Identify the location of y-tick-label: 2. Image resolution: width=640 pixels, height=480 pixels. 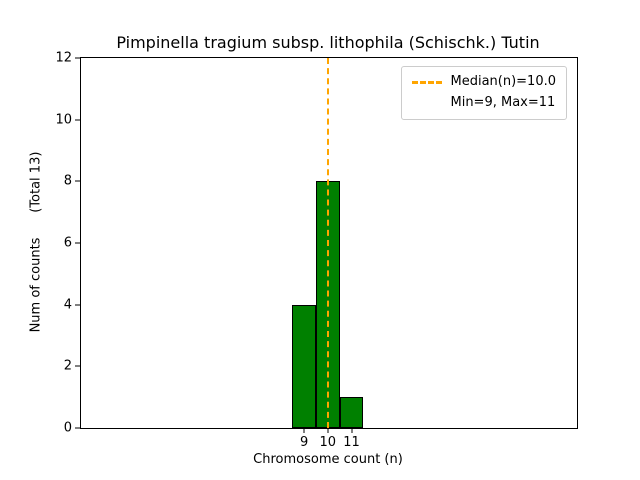
(67, 366).